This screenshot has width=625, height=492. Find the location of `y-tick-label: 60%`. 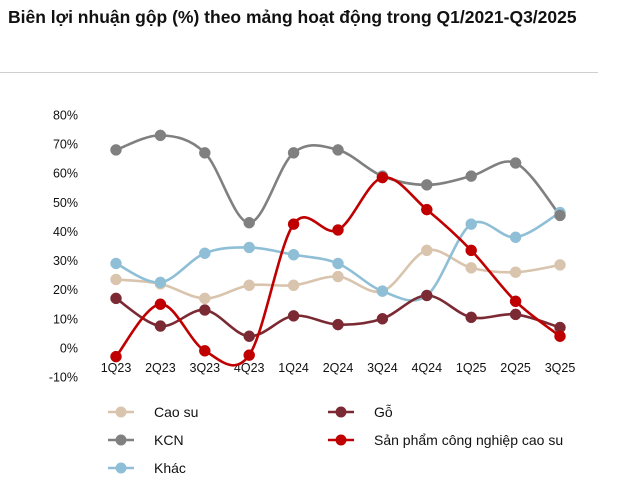

y-tick-label: 60% is located at coordinates (65, 174).